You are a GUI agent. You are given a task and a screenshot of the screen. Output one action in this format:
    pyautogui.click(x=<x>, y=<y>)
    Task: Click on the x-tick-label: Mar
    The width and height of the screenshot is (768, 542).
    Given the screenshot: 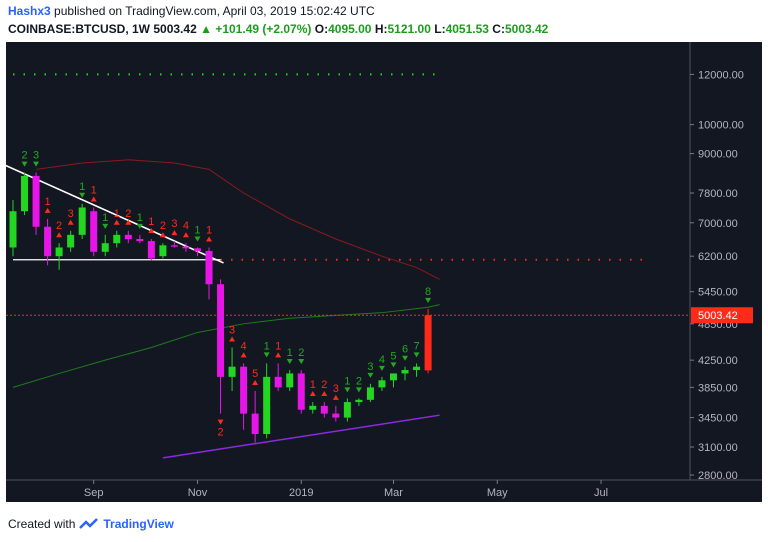 What is the action you would take?
    pyautogui.click(x=393, y=493)
    